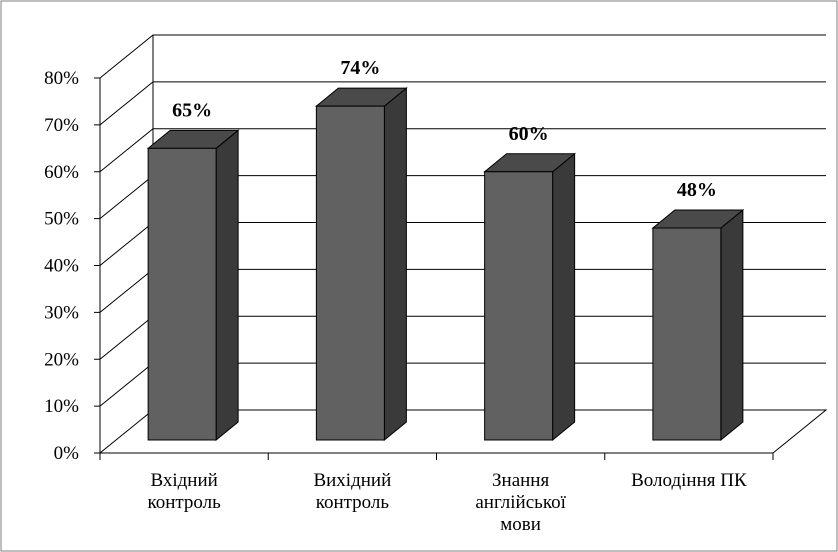 Image resolution: width=838 pixels, height=552 pixels. I want to click on y-tick-label: 60%, so click(61, 172).